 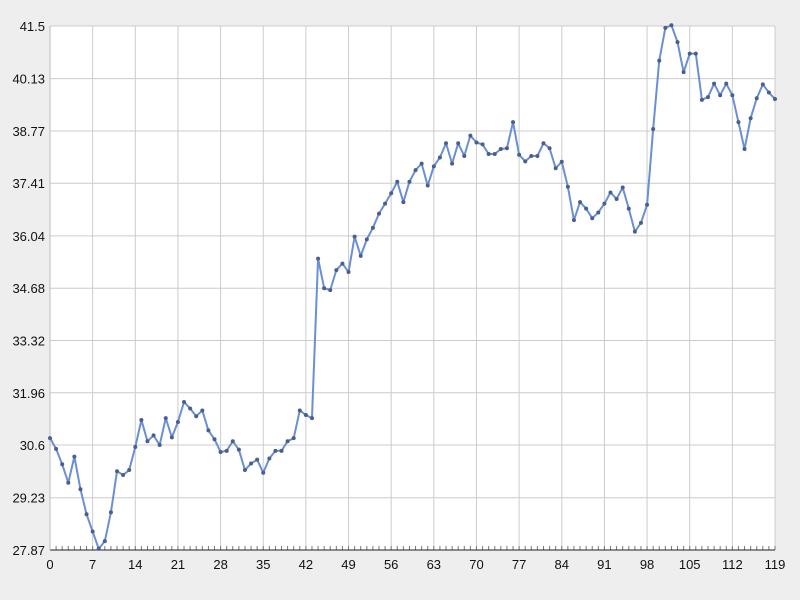 I want to click on x-tick-label: 35, so click(x=263, y=564).